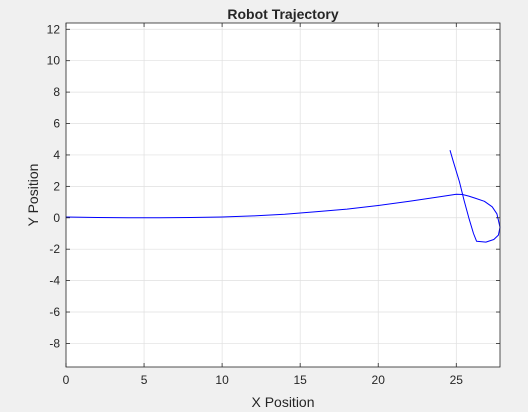 This screenshot has width=528, height=412. What do you see at coordinates (300, 380) in the screenshot?
I see `x-tick-label: 15` at bounding box center [300, 380].